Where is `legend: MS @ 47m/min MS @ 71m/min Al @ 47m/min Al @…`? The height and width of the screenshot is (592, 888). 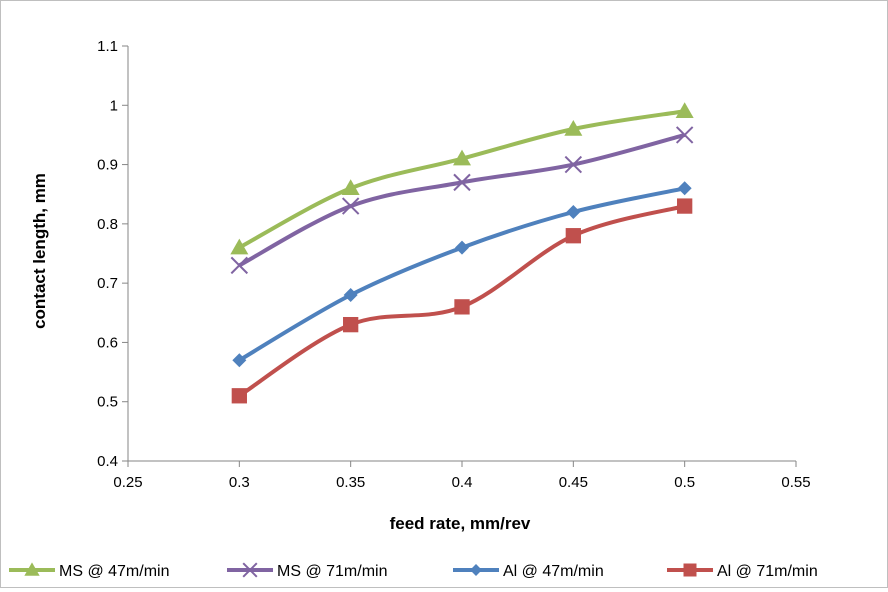 legend: MS @ 47m/min MS @ 71m/min Al @ 47m/min Al @… is located at coordinates (413, 571).